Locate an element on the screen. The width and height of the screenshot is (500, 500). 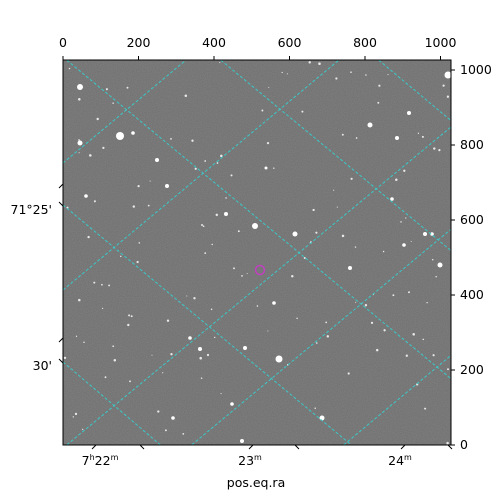
dec-tick-label: 71°25' is located at coordinates (32, 209).